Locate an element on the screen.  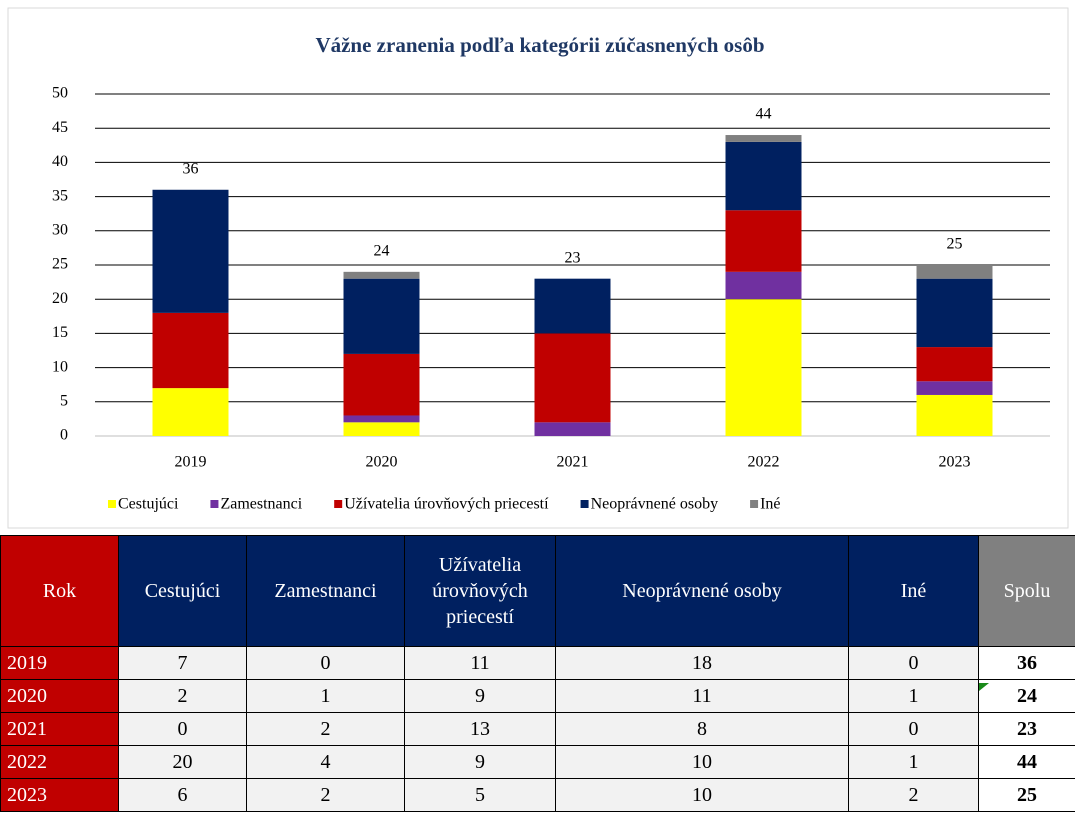
legend-label: Zamestnanci is located at coordinates (261, 504).